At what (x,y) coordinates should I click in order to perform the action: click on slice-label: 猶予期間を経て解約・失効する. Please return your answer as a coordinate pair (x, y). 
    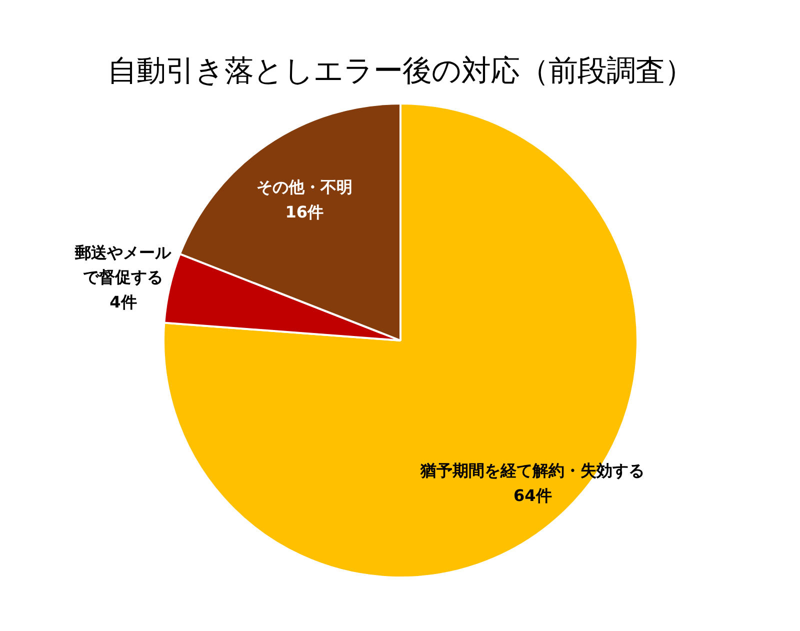
    Looking at the image, I should click on (532, 470).